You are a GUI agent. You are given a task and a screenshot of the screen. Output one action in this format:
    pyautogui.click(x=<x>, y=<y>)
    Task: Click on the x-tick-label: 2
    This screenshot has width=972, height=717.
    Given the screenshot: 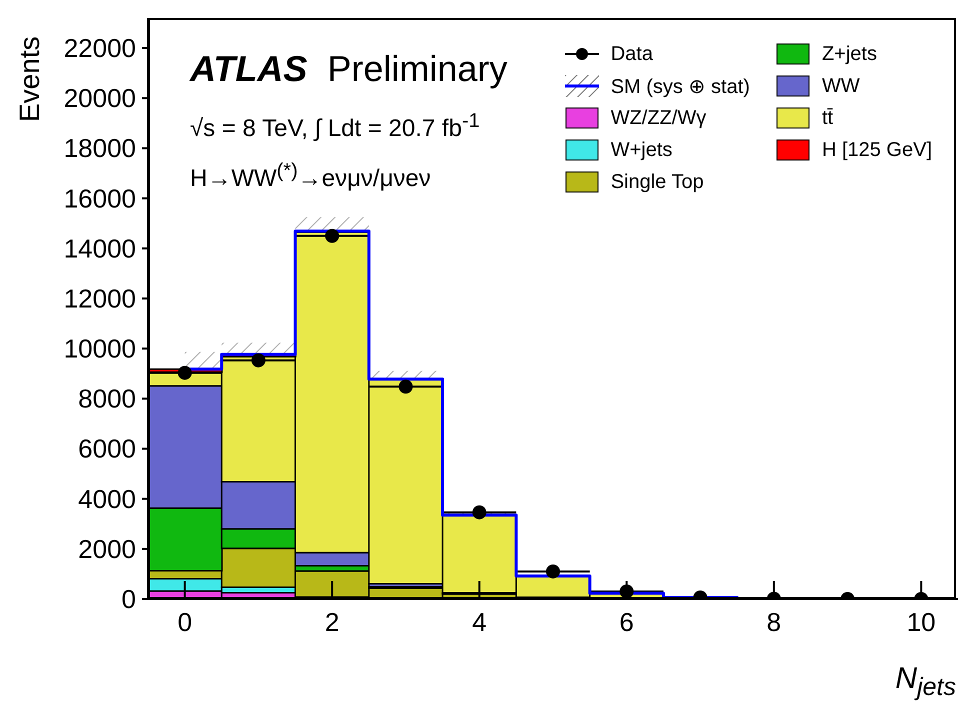 What is the action you would take?
    pyautogui.click(x=332, y=622)
    